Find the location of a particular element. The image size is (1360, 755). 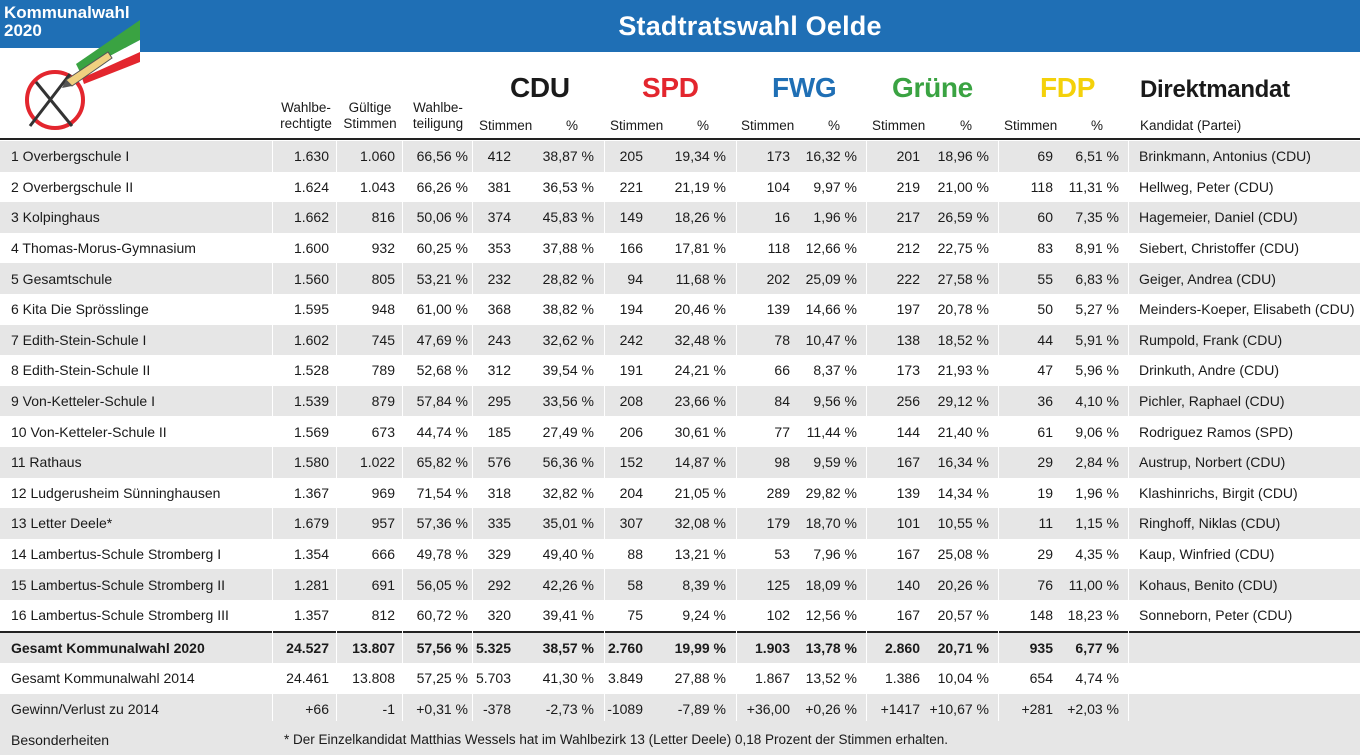

cell-fwg-stimmen: 104 is located at coordinates (778, 186).